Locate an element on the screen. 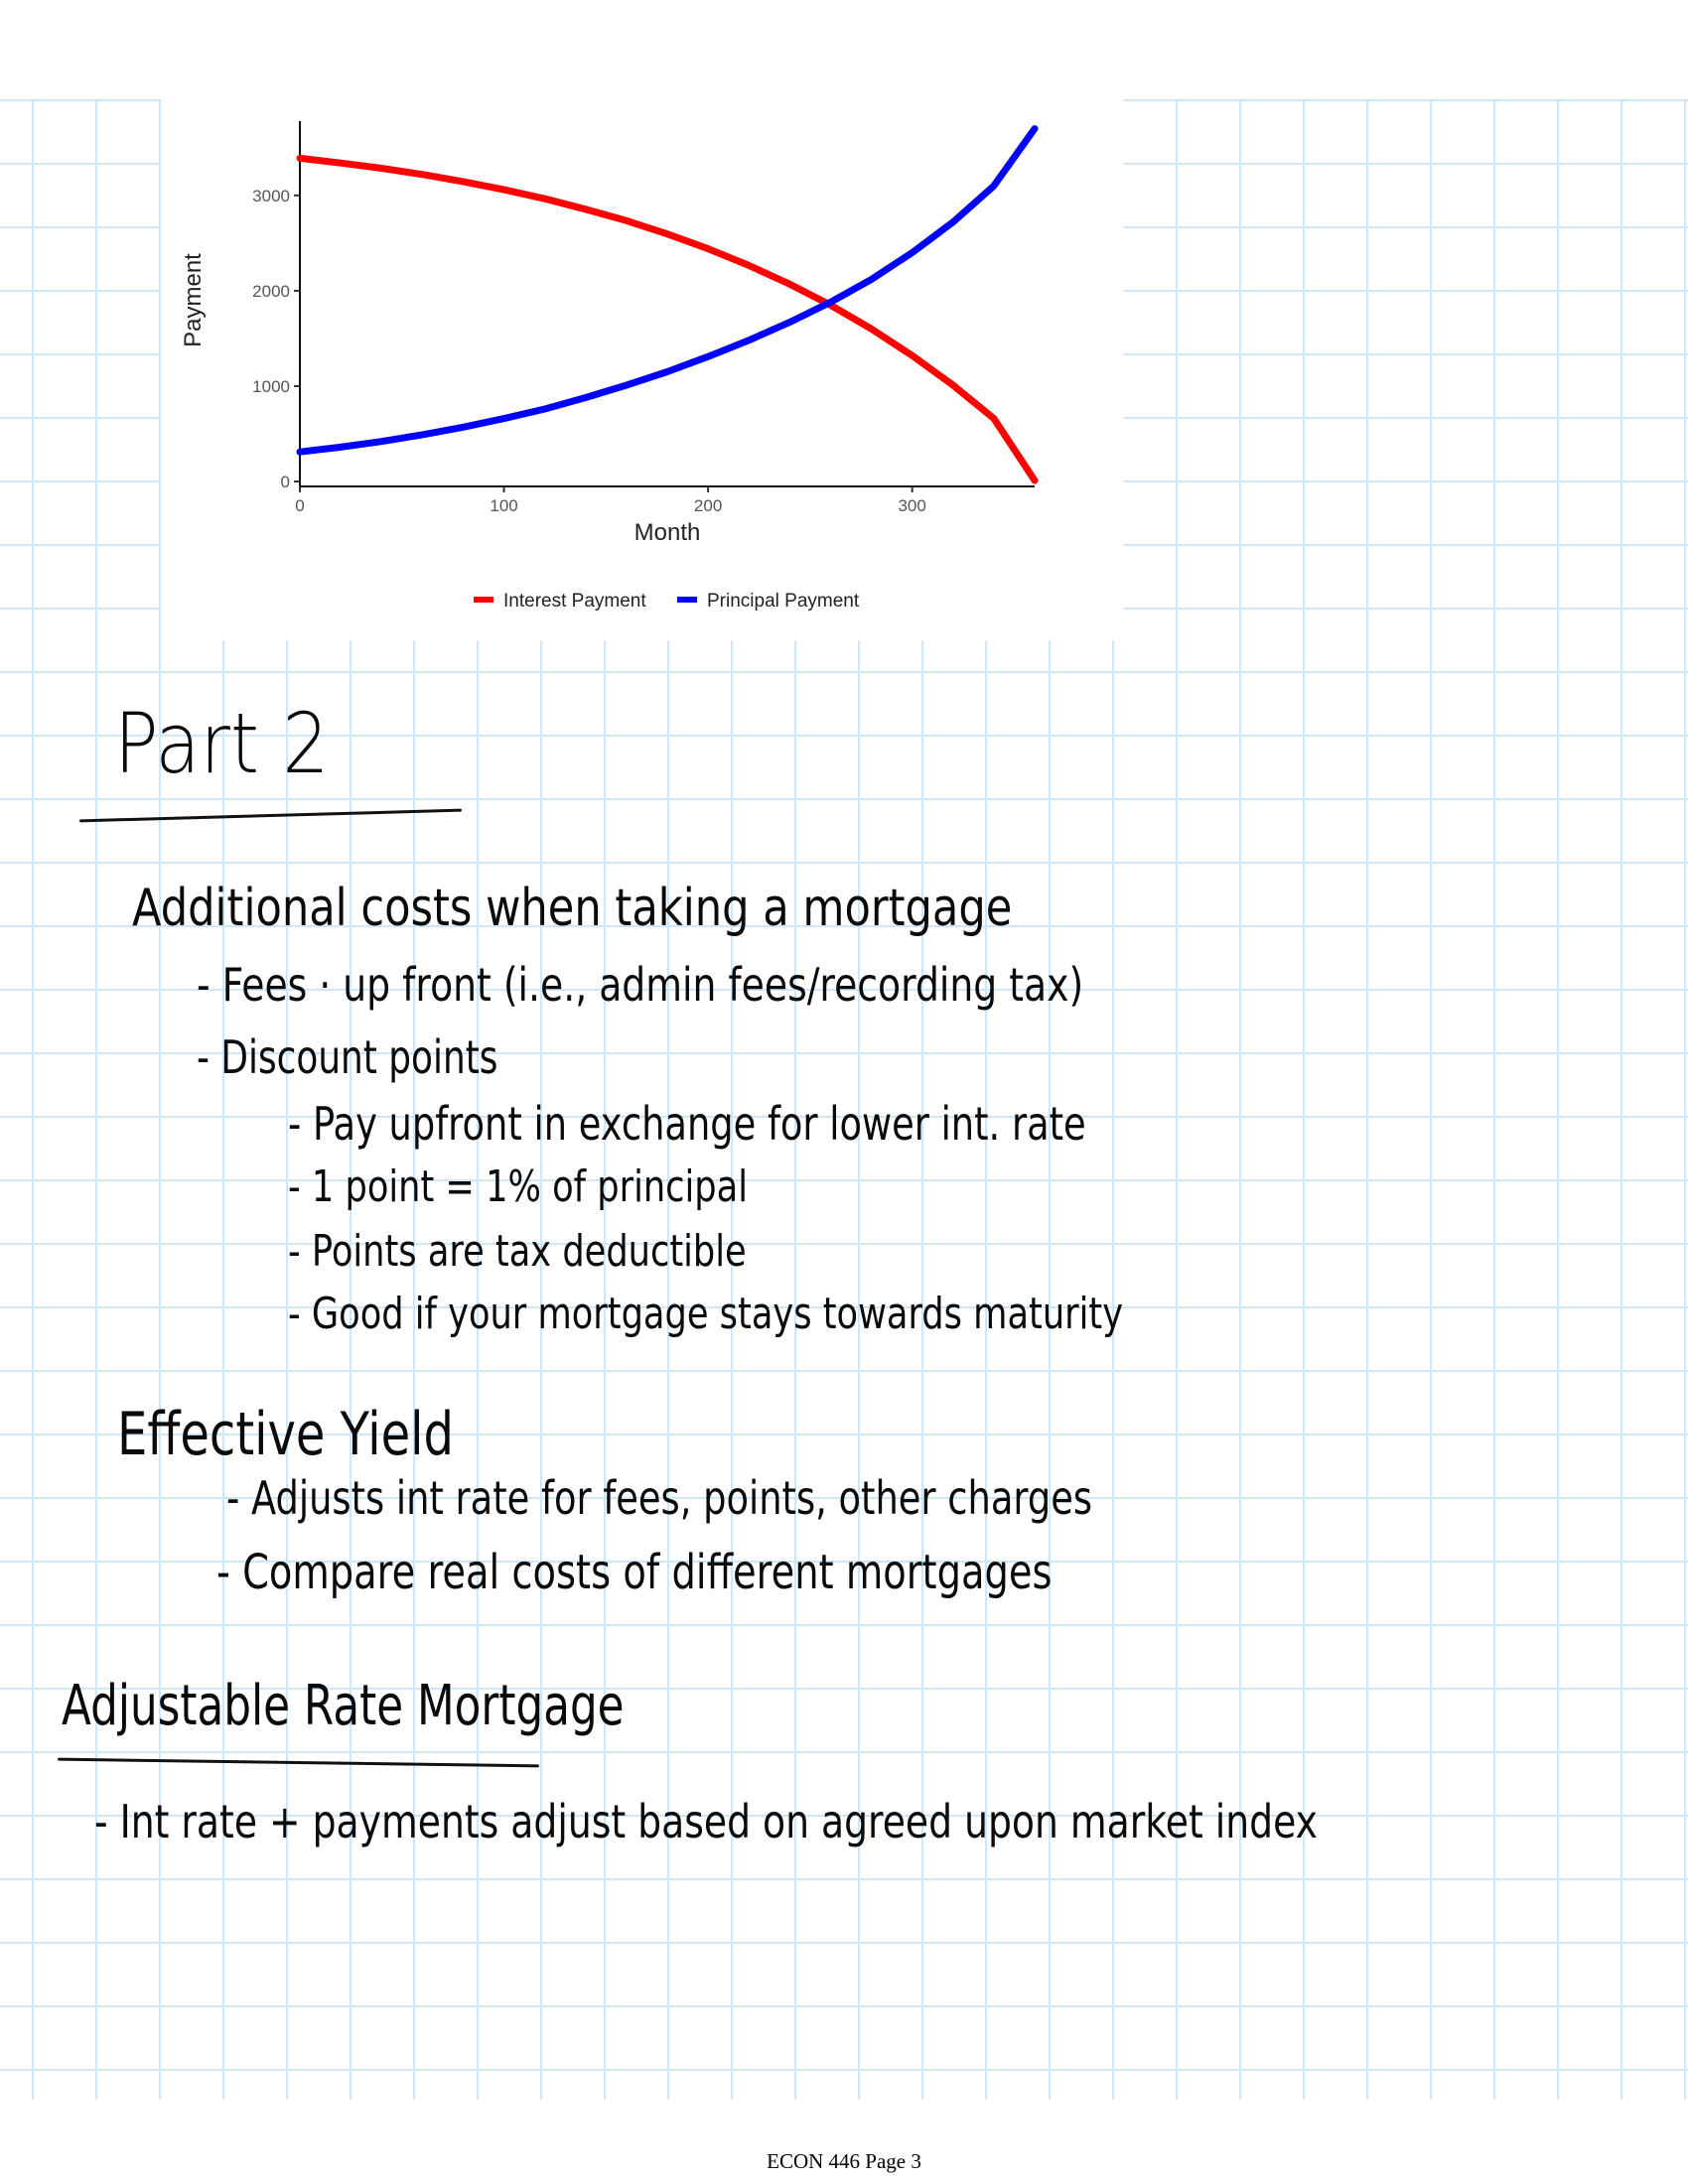 Image resolution: width=1688 pixels, height=2184 pixels. series-line-principal-payment is located at coordinates (667, 290).